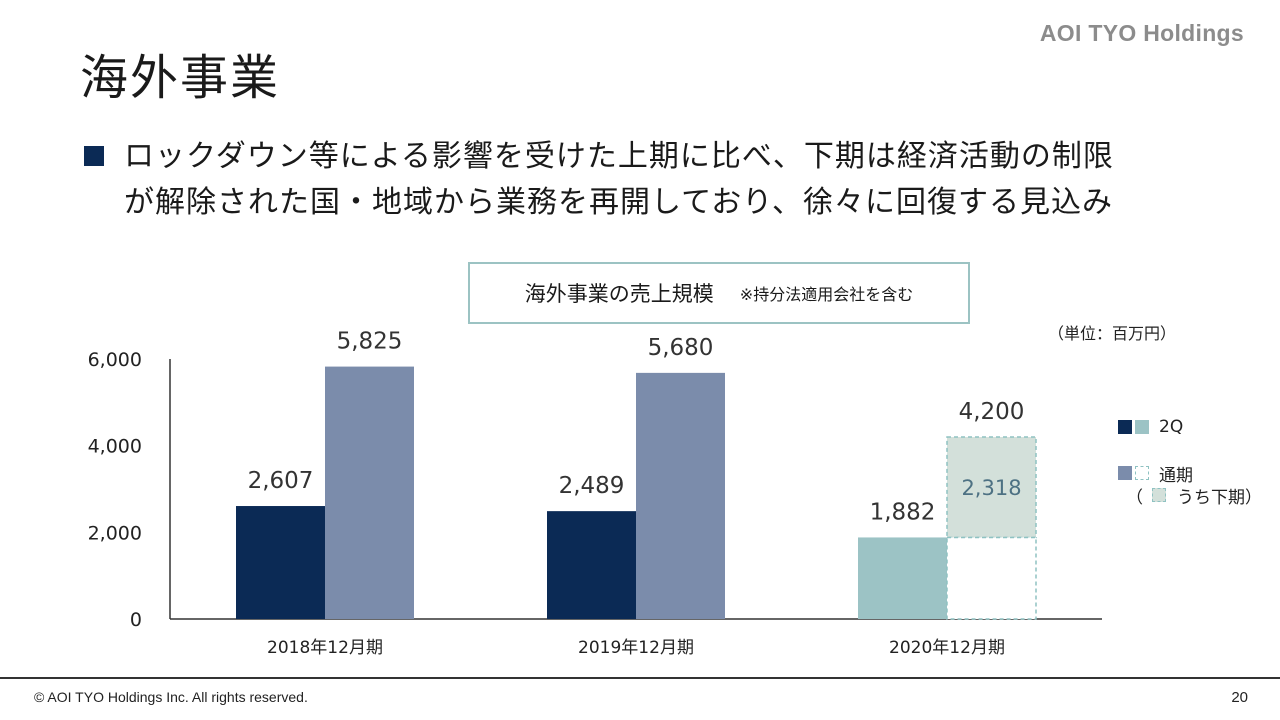 This screenshot has width=1280, height=720. Describe the element at coordinates (1159, 495) in the screenshot. I see `legend-swatch-second-half` at that location.